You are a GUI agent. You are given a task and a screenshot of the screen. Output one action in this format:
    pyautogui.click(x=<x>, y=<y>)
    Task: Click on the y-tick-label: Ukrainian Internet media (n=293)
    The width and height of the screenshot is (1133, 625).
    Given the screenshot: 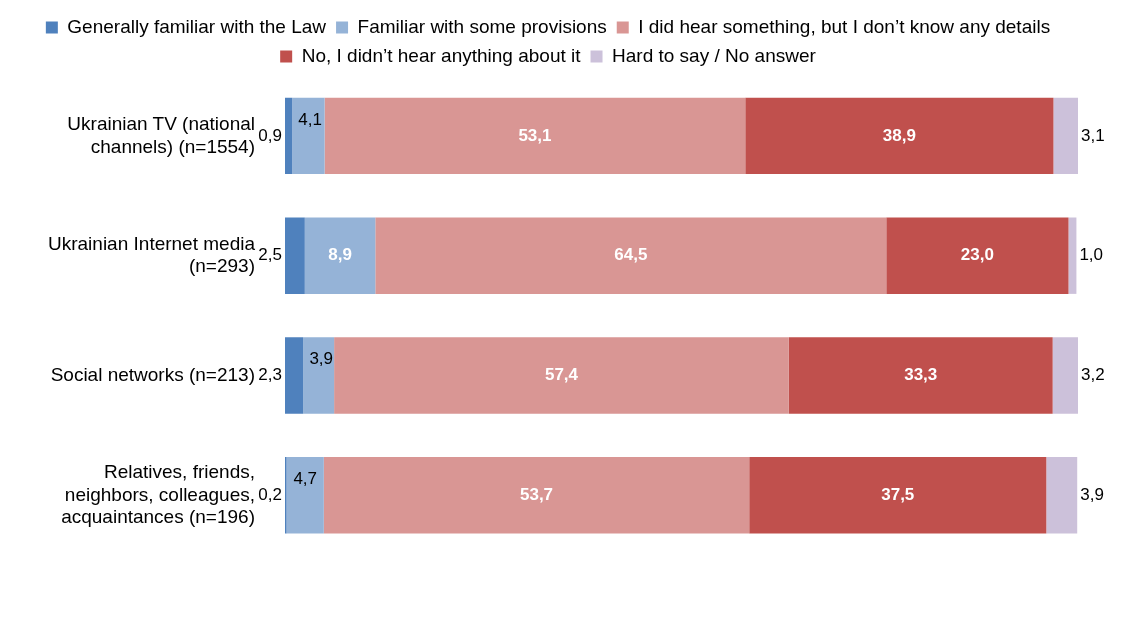 What is the action you would take?
    pyautogui.click(x=152, y=254)
    